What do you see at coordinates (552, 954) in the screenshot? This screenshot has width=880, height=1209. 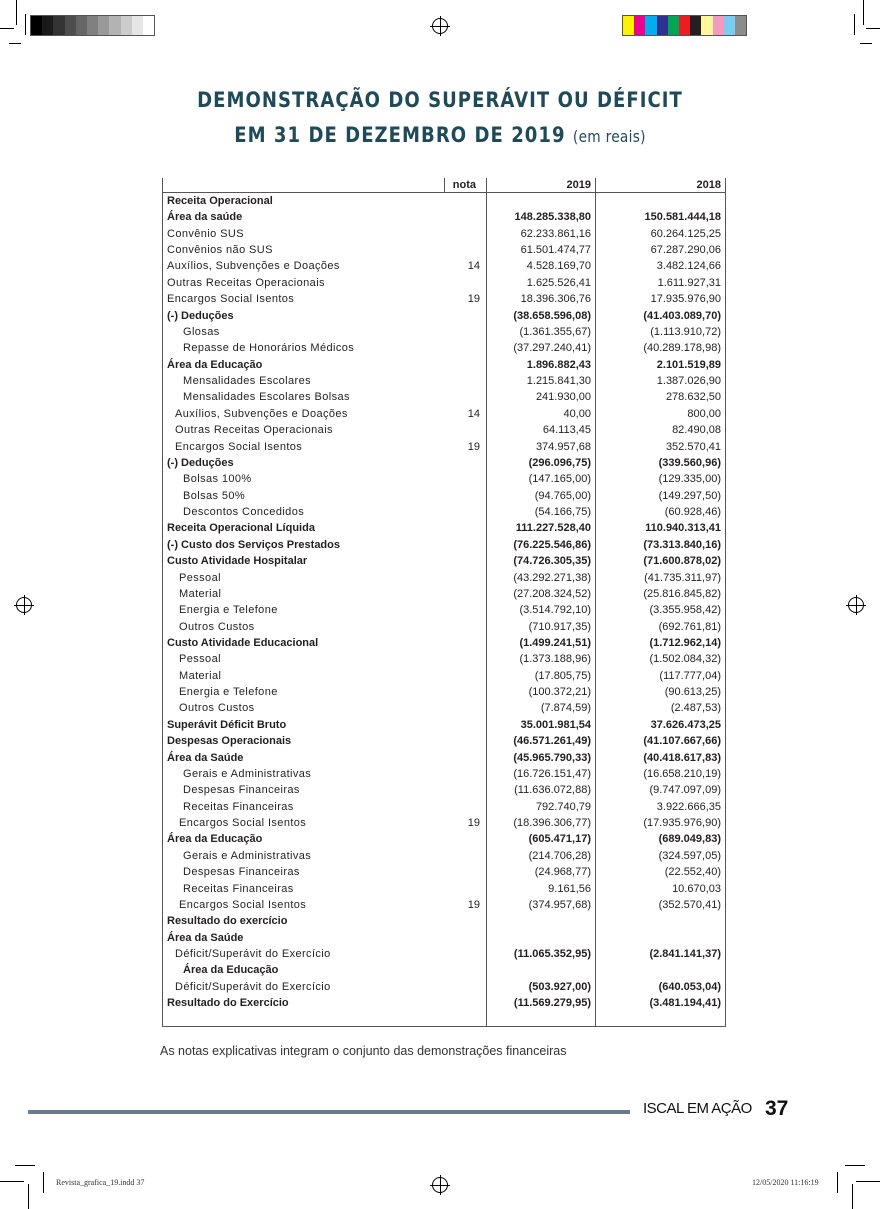 I see `value-2019: (11.065.352,95)` at bounding box center [552, 954].